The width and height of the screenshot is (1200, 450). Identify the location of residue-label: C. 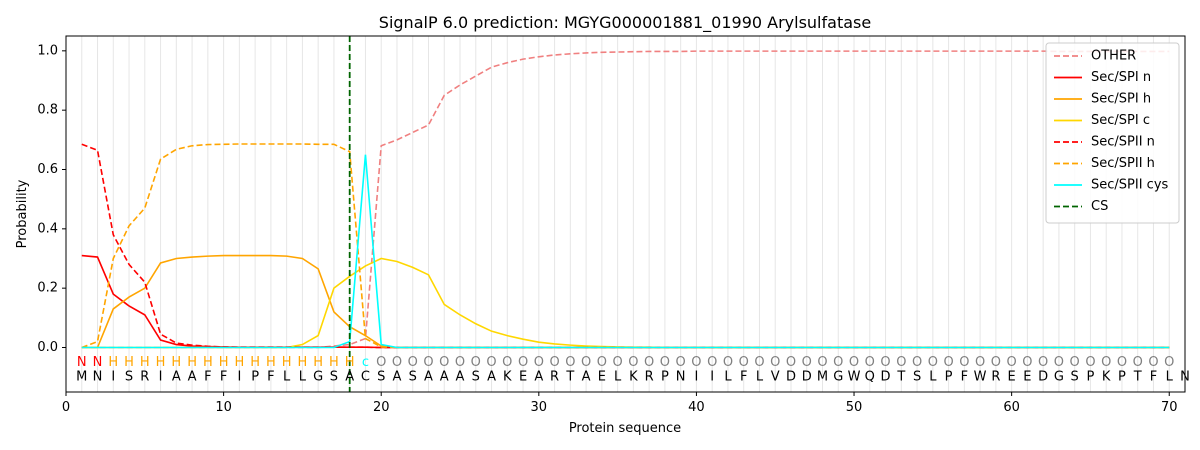
(365, 377).